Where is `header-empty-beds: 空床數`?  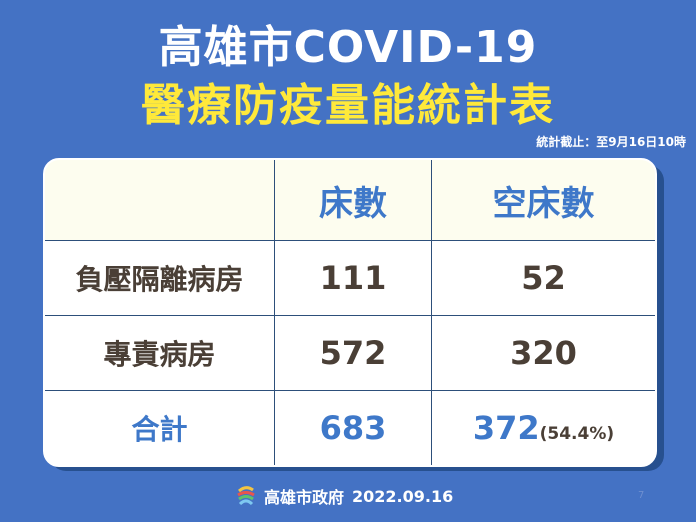 header-empty-beds: 空床數 is located at coordinates (543, 200).